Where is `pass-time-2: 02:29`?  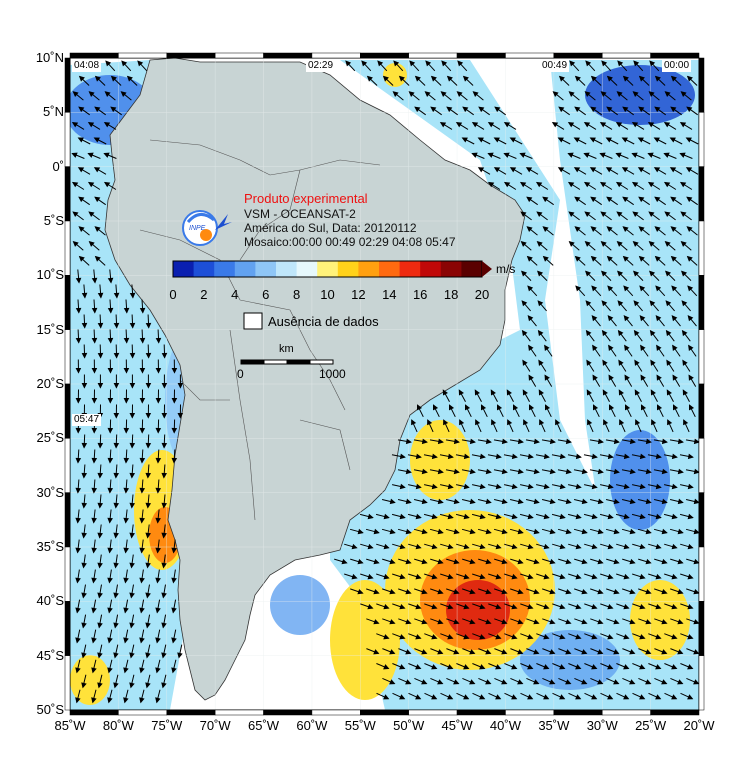
pass-time-2: 02:29 is located at coordinates (321, 66).